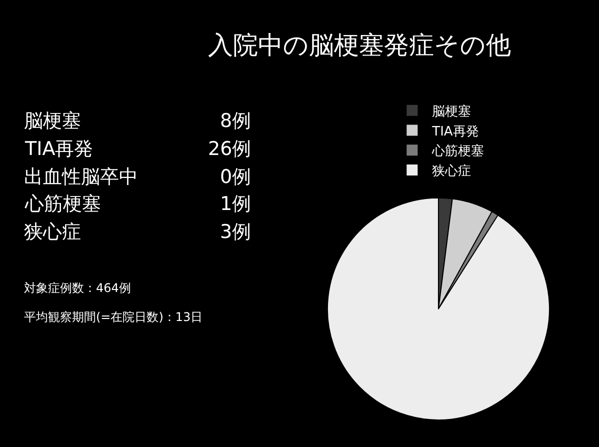  I want to click on text: TIA再発, so click(59, 149).